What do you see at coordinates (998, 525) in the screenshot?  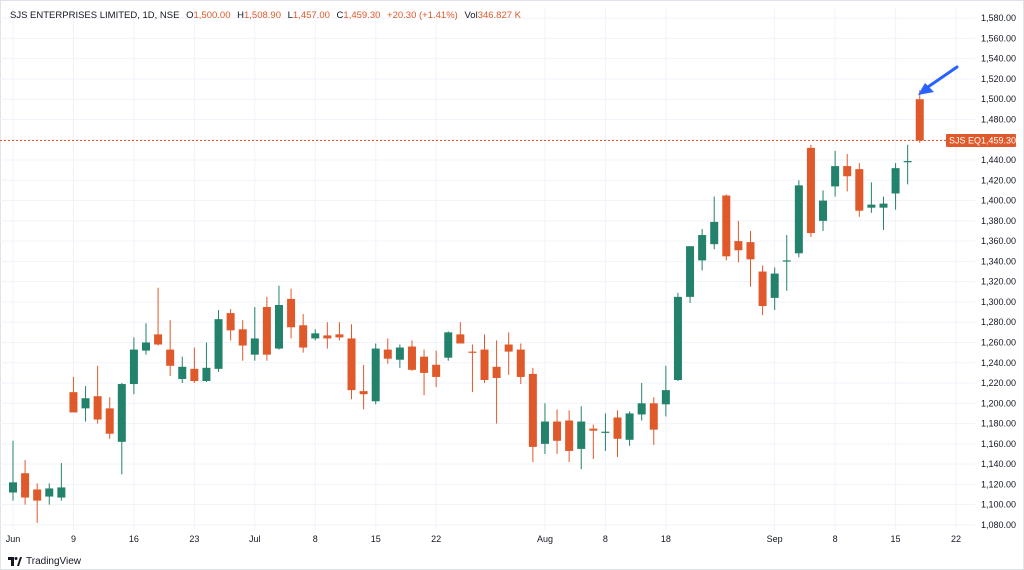 I see `price-axis-tick-label: 1,080.00` at bounding box center [998, 525].